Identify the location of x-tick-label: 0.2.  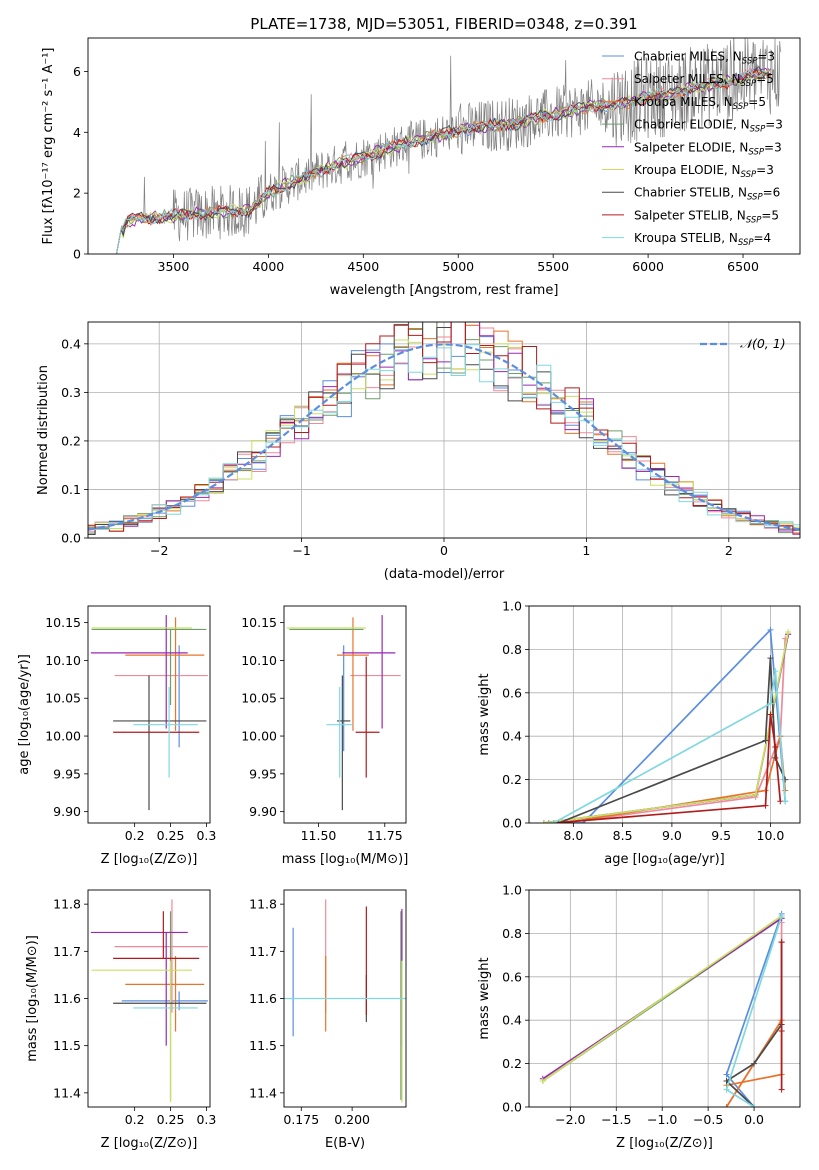
(135, 835).